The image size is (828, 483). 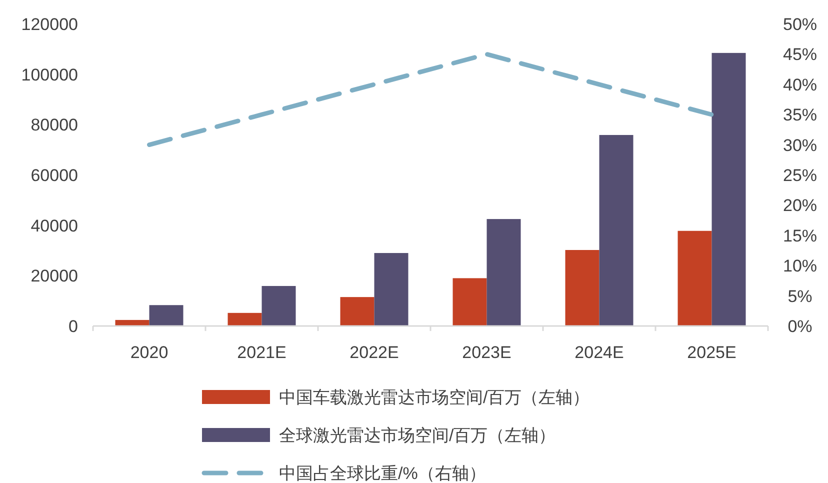 I want to click on legend-label: 中国占全球比重/%（右轴）, so click(x=382, y=473).